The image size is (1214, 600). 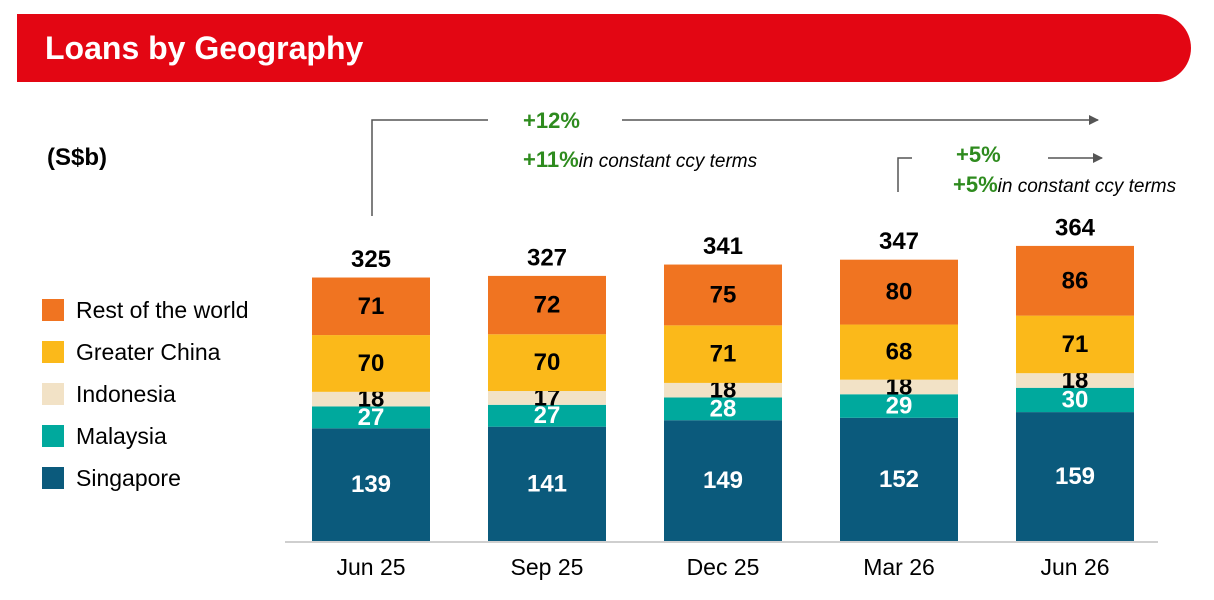 I want to click on data-label-rest-of-the-world-jun-25: 71, so click(x=371, y=306).